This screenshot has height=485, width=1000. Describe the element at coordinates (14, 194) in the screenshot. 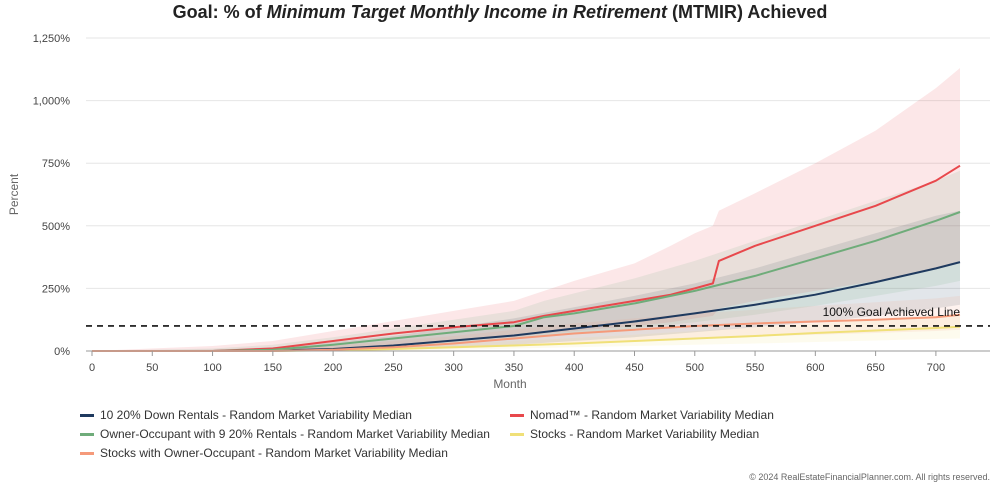

I see `y-axis-label: Percent` at that location.